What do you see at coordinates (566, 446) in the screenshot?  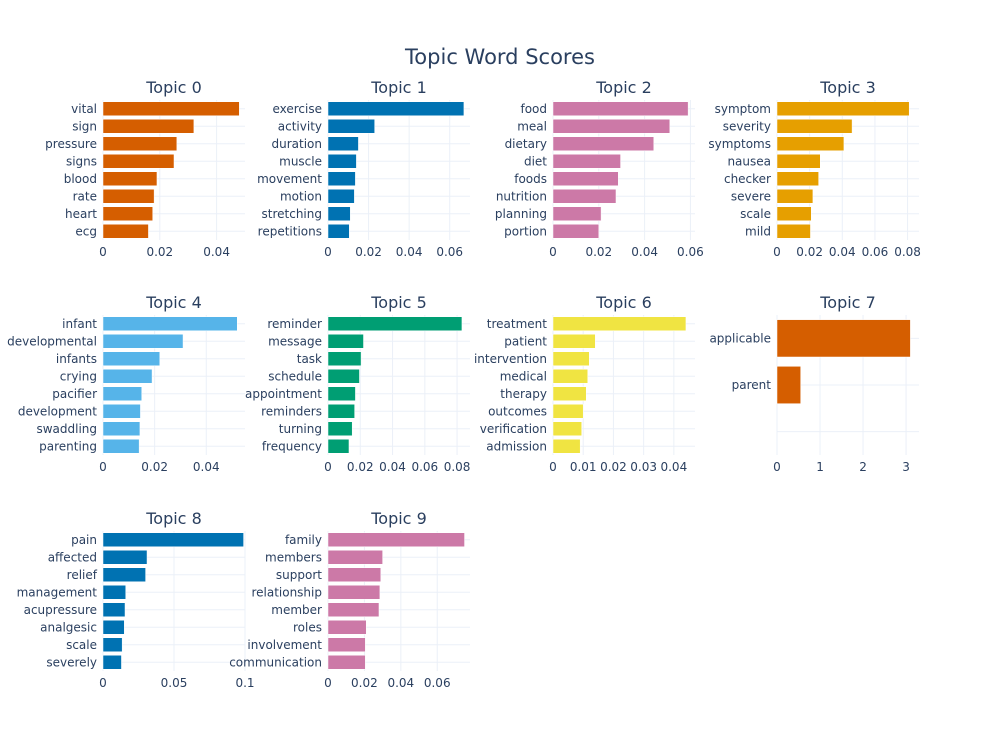 I see `bar-admission` at bounding box center [566, 446].